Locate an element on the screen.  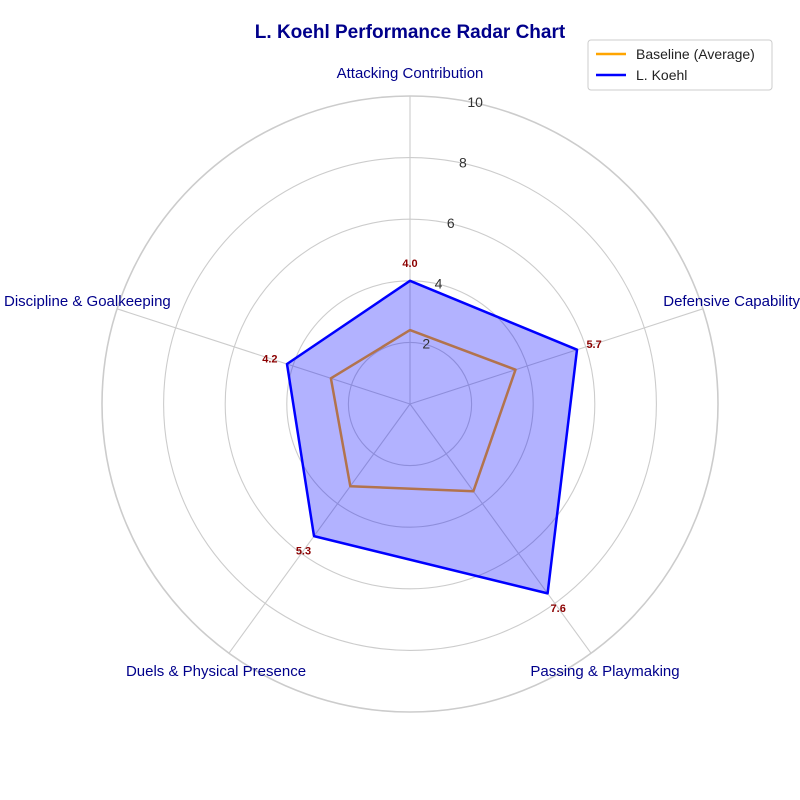
axis-label-defensive-capability: Defensive Capability is located at coordinates (731, 301).